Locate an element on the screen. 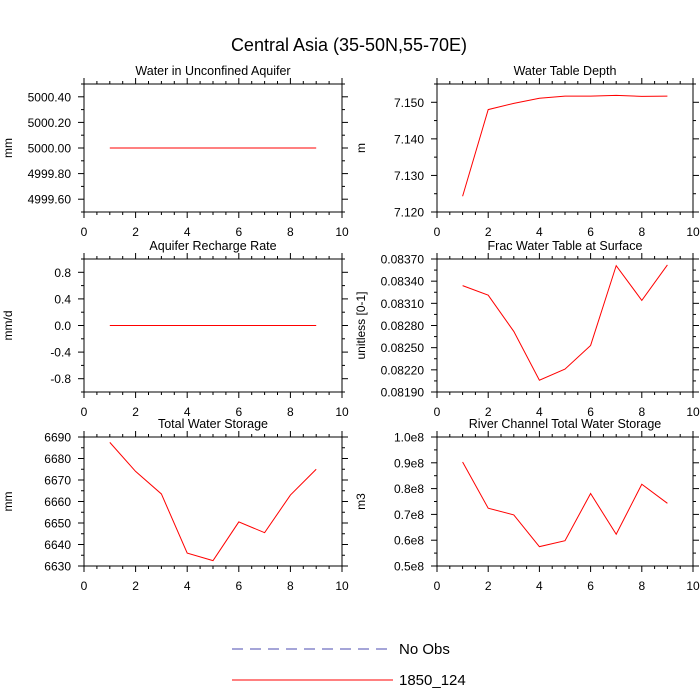 This screenshot has width=700, height=700. y-tick-label: 6660 is located at coordinates (57, 502).